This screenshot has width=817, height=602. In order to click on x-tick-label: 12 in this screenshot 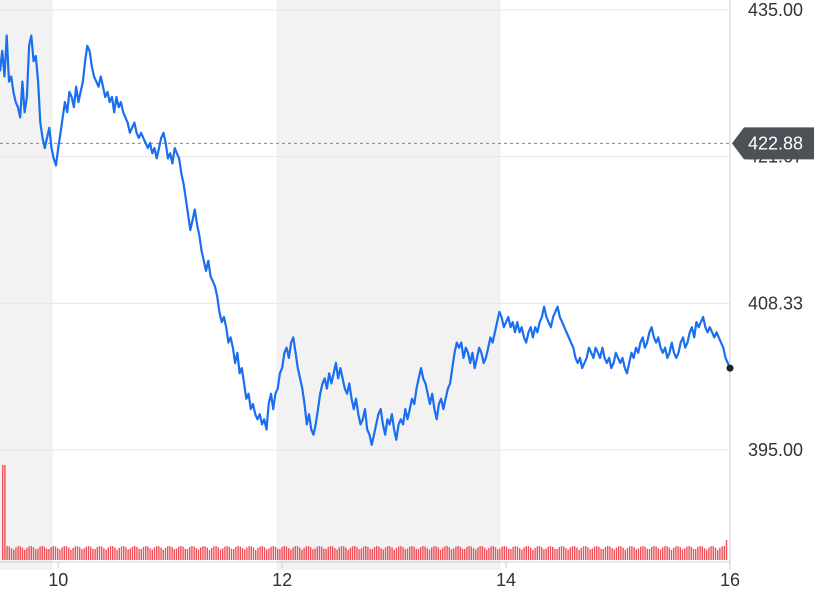, I will do `click(282, 580)`.